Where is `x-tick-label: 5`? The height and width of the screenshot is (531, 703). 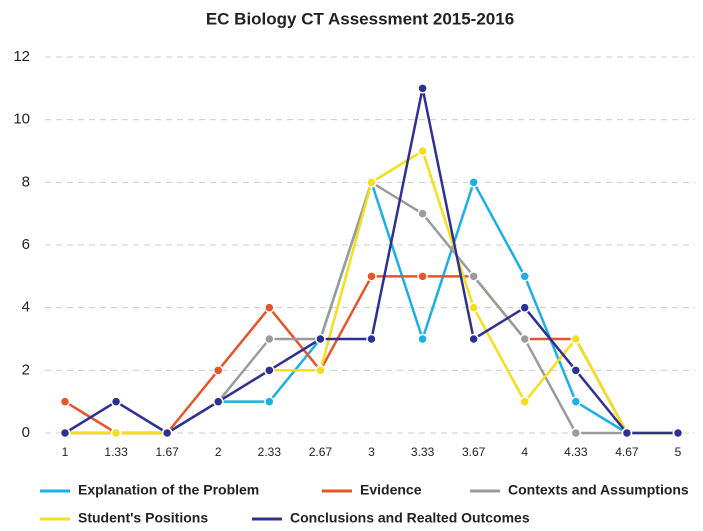 x-tick-label: 5 is located at coordinates (678, 452).